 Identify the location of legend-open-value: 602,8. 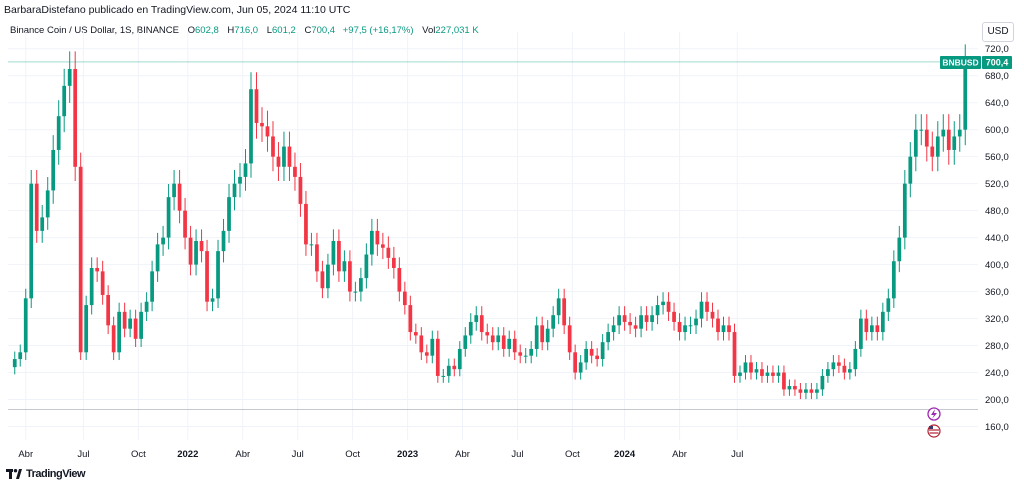
(207, 30).